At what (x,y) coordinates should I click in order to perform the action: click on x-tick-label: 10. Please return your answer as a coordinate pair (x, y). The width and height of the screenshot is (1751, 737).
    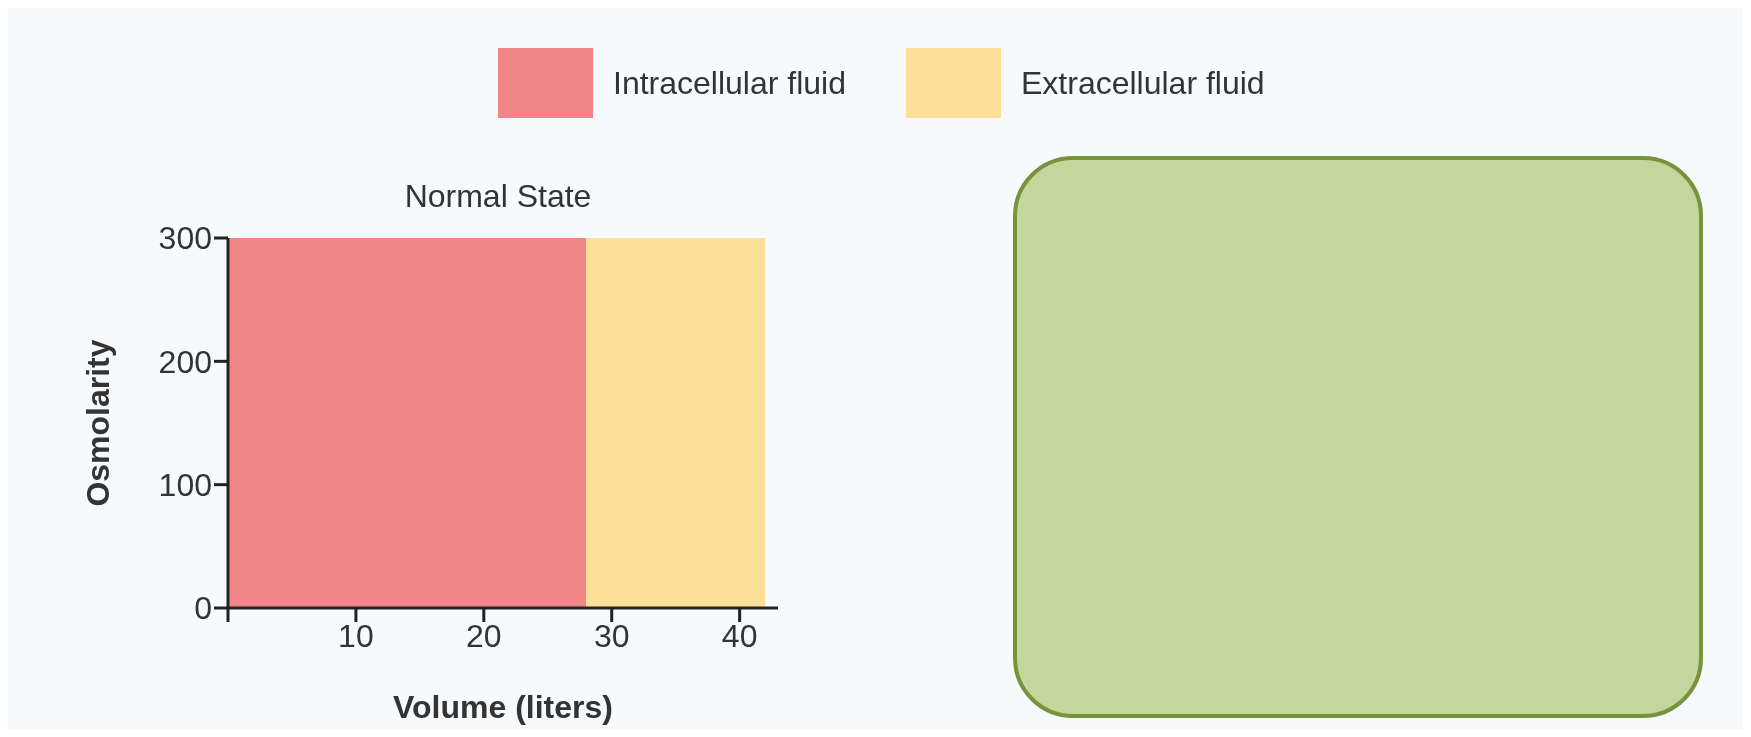
    Looking at the image, I should click on (356, 635).